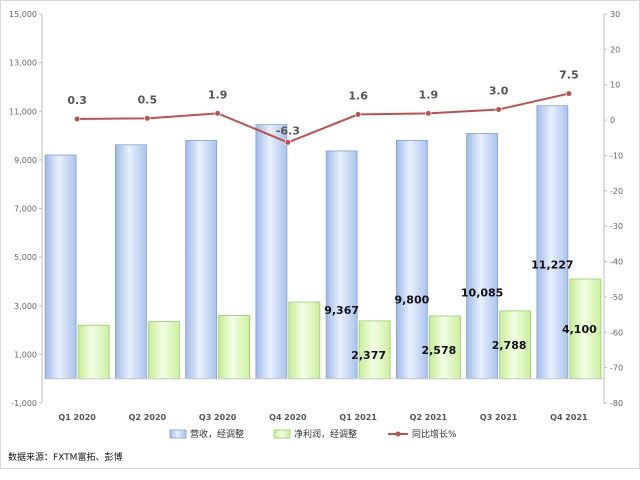 The width and height of the screenshot is (640, 480). I want to click on right-tick-label: 10, so click(615, 85).